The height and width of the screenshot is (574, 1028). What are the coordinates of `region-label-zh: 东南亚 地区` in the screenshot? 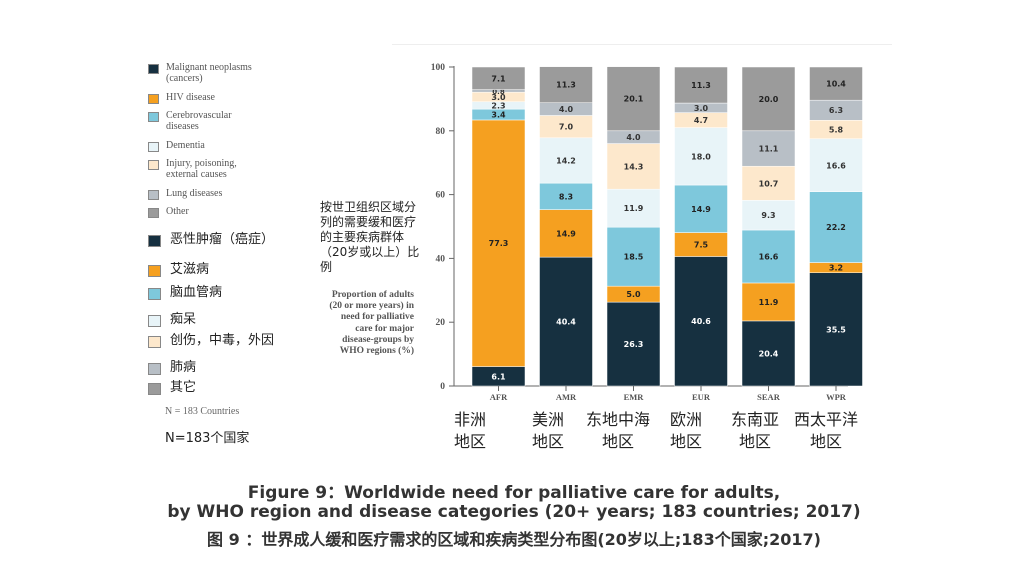 It's located at (754, 430).